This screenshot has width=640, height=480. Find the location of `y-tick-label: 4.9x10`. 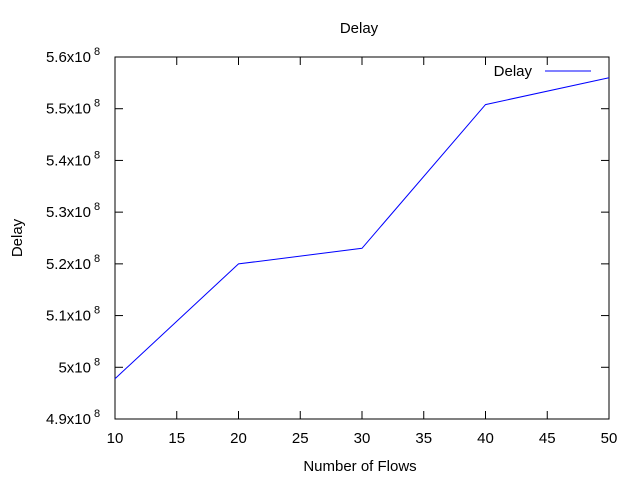

y-tick-label: 4.9x10 is located at coordinates (68, 419).